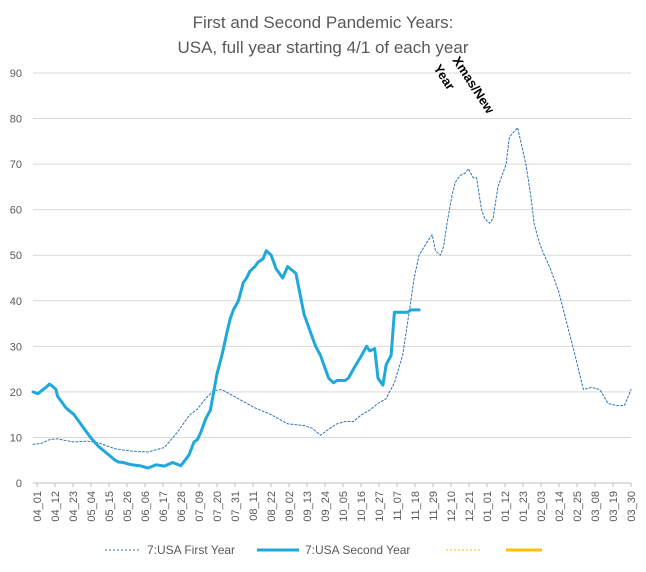 The image size is (646, 572). Describe the element at coordinates (272, 506) in the screenshot. I see `x-tick-label: 08_22` at that location.